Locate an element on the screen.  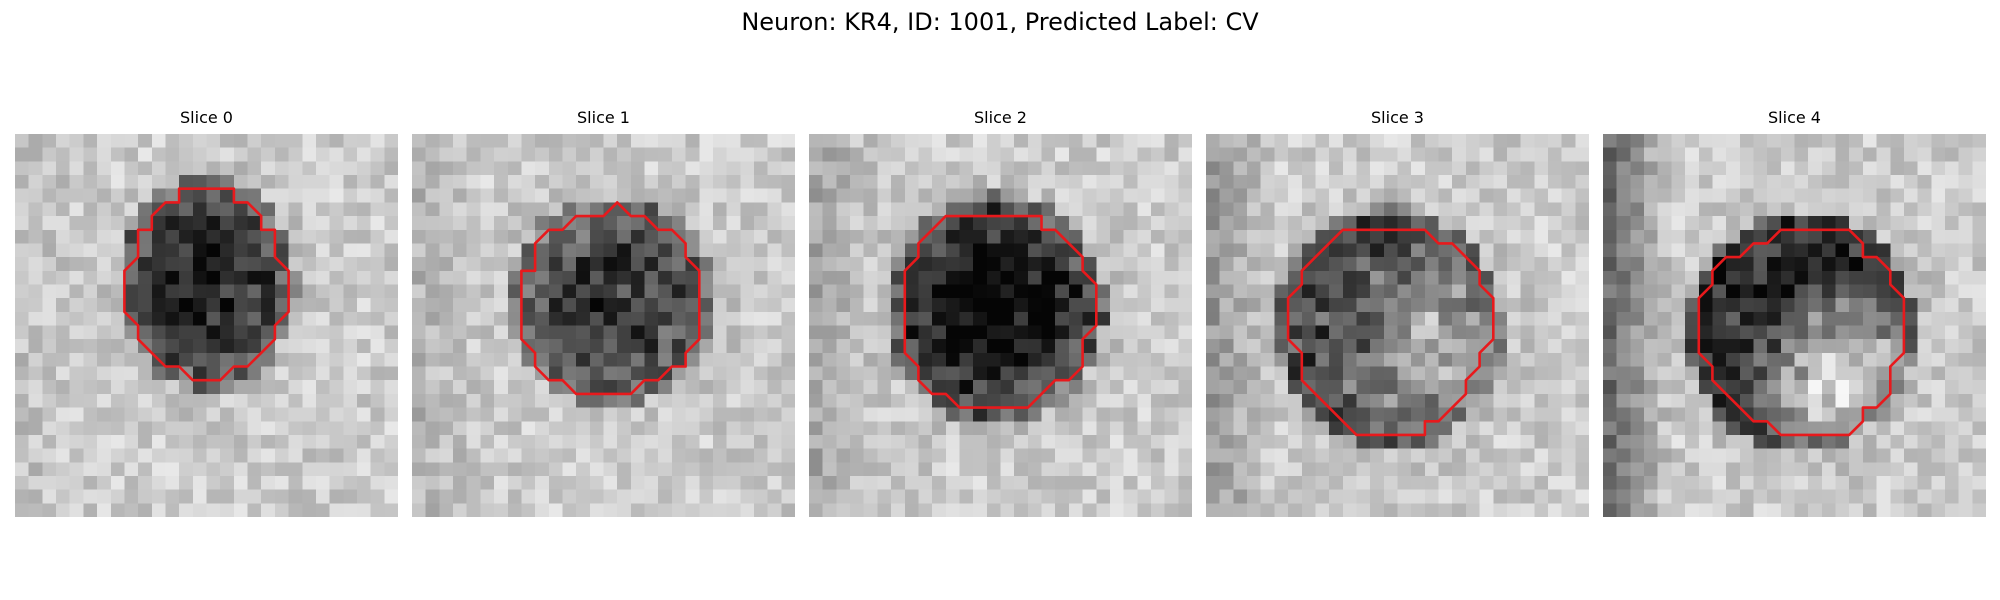
slice-1-title: Slice 1 is located at coordinates (603, 117).